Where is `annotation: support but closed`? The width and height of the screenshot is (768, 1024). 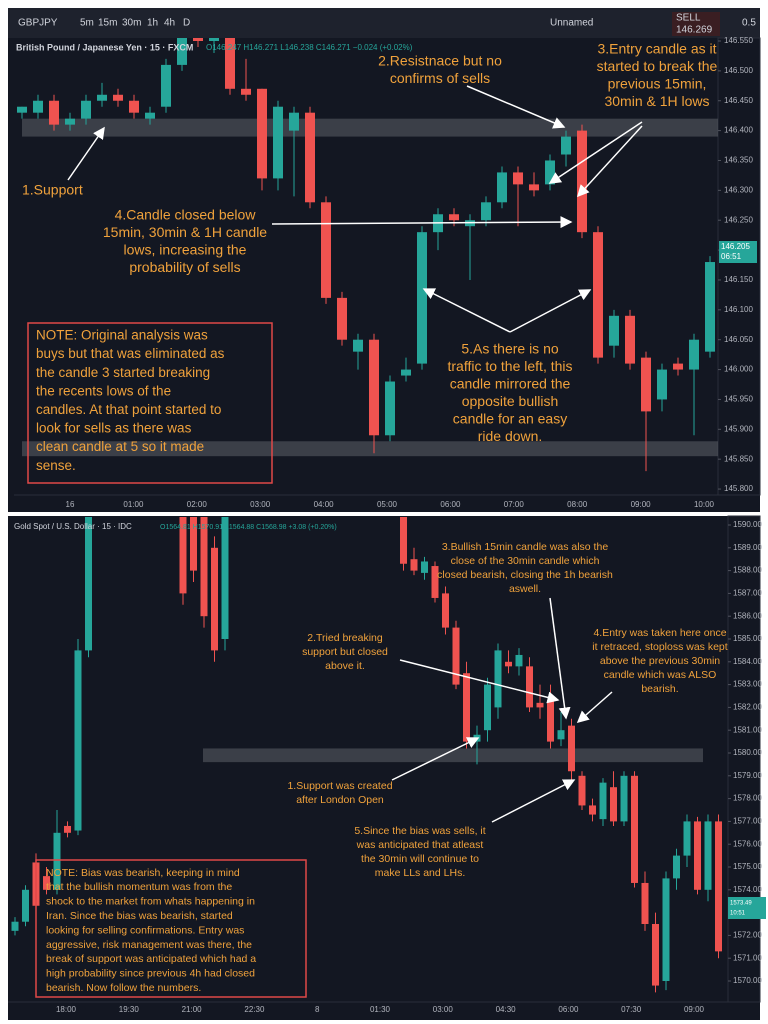
annotation: support but closed is located at coordinates (345, 652).